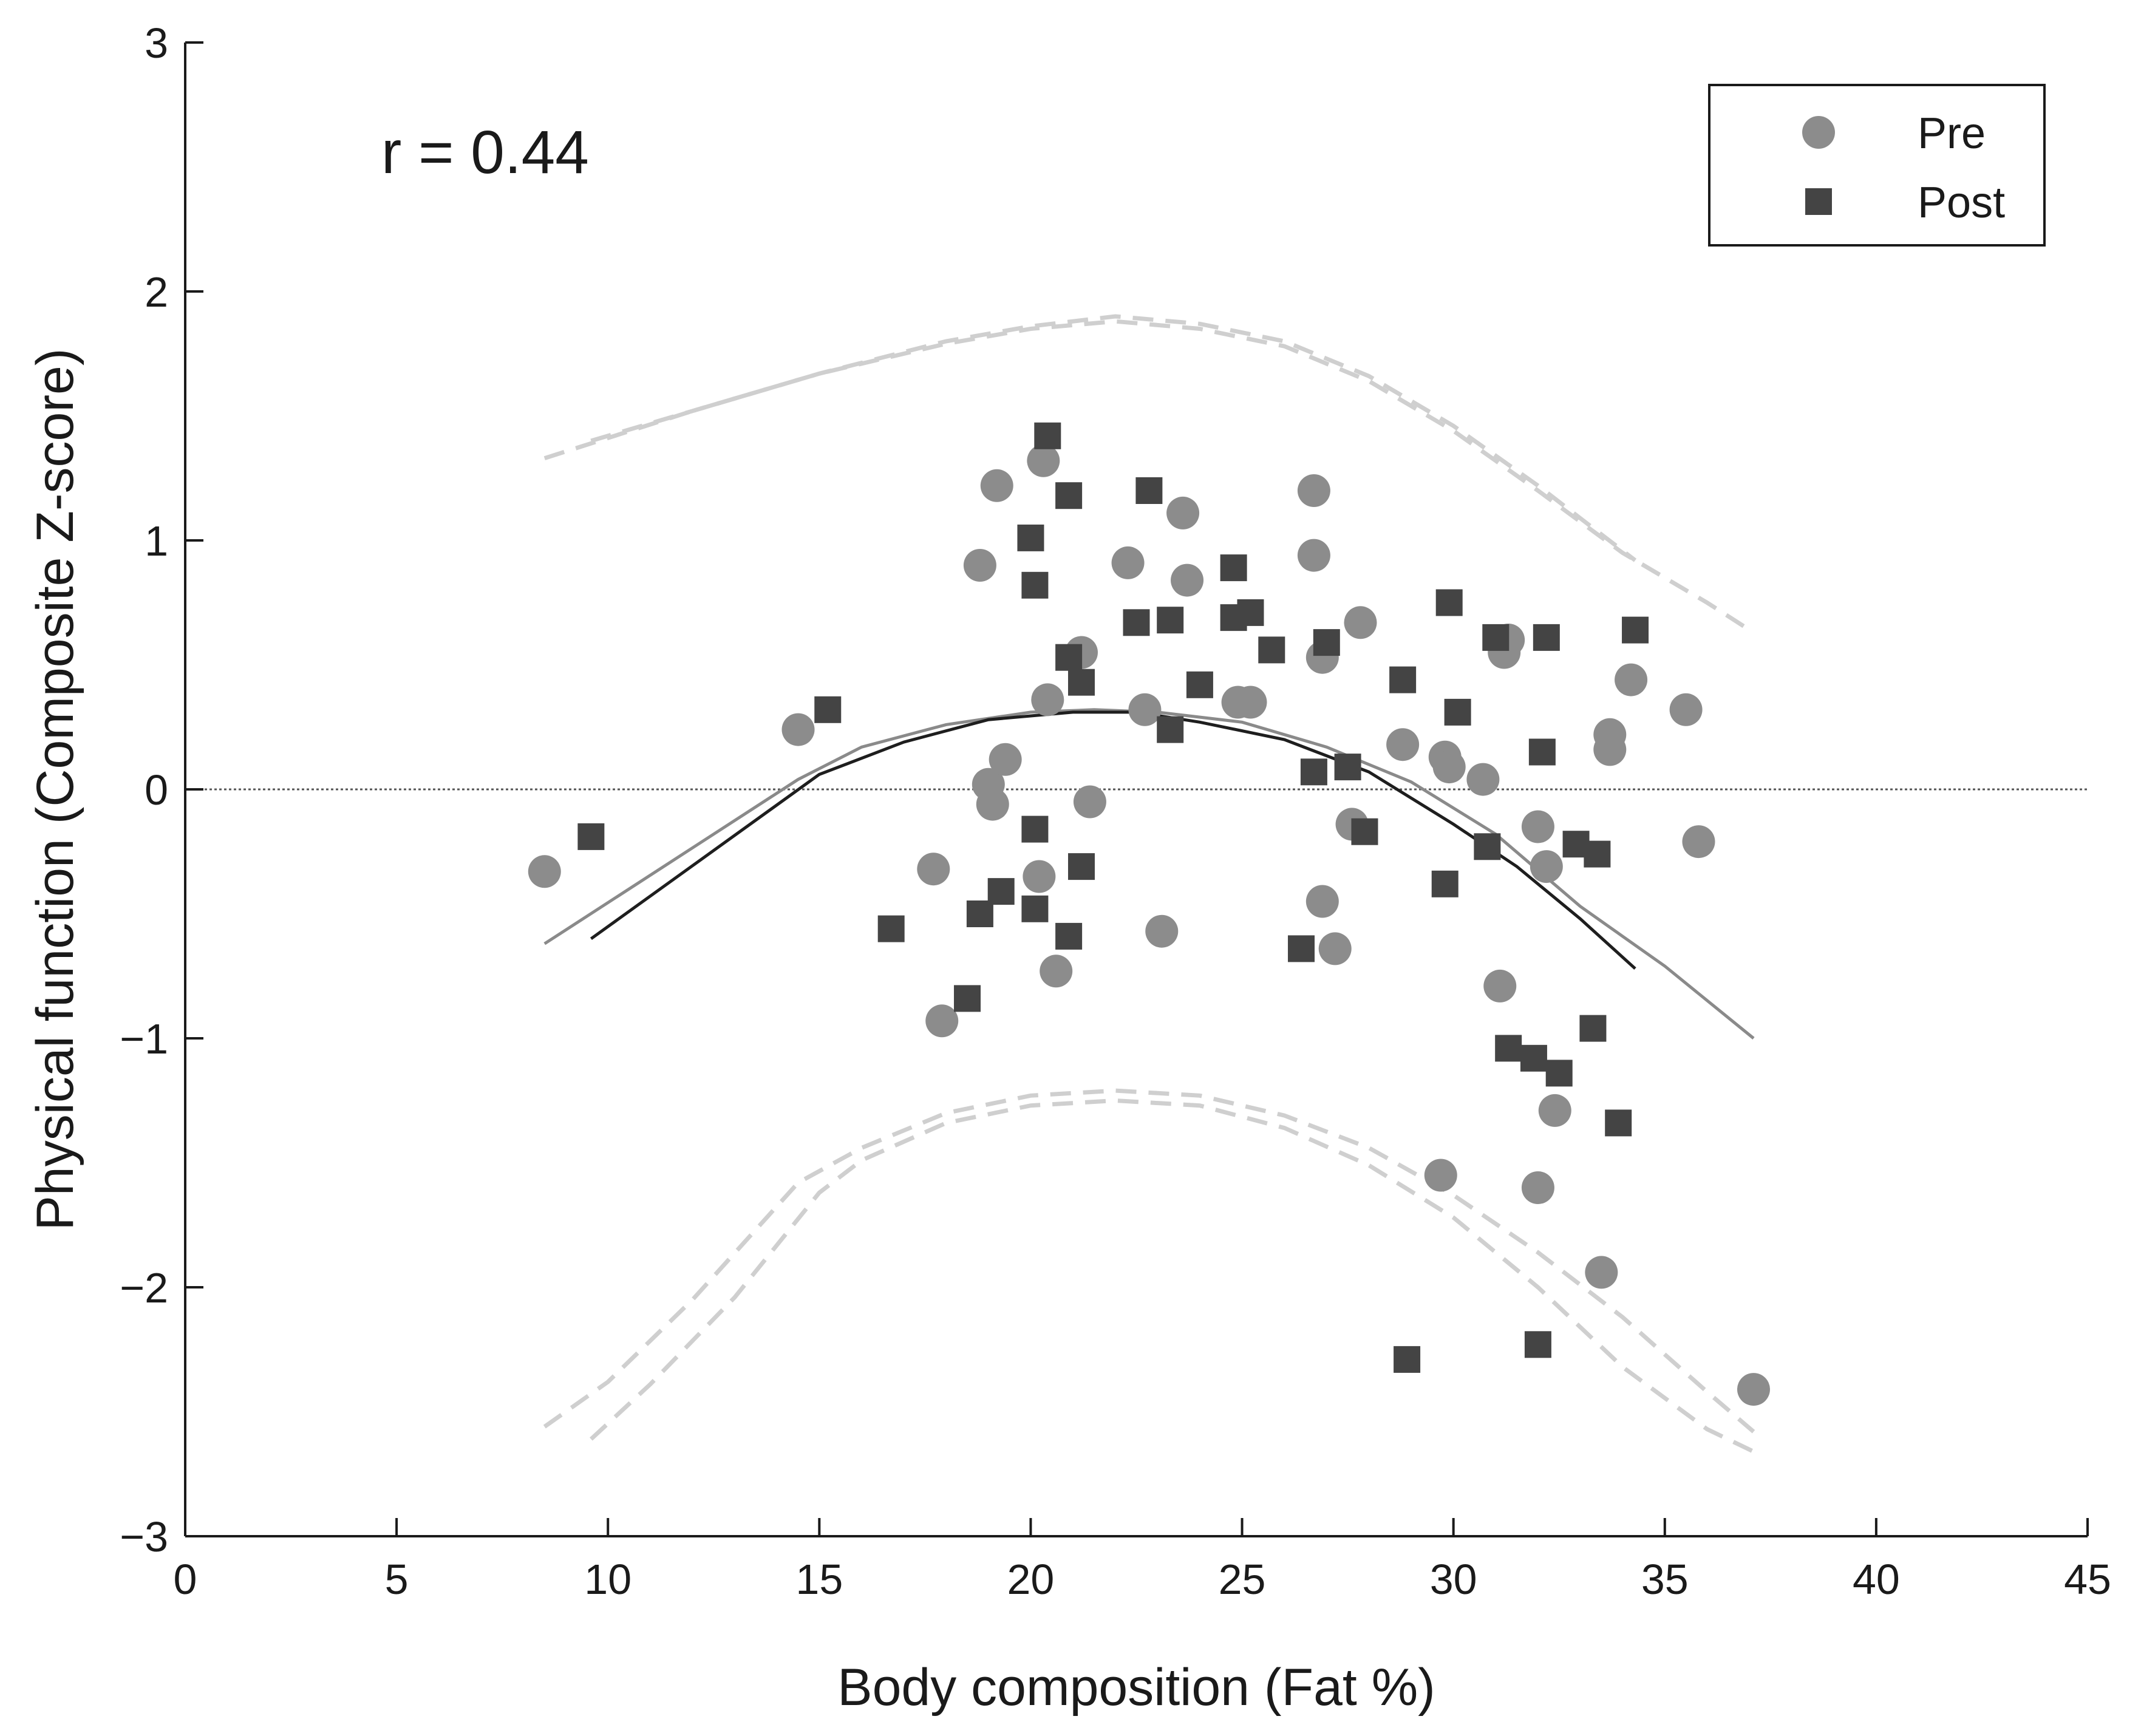 Image resolution: width=2141 pixels, height=1736 pixels. What do you see at coordinates (485, 152) in the screenshot?
I see `correlation-annotation: r = 0.44` at bounding box center [485, 152].